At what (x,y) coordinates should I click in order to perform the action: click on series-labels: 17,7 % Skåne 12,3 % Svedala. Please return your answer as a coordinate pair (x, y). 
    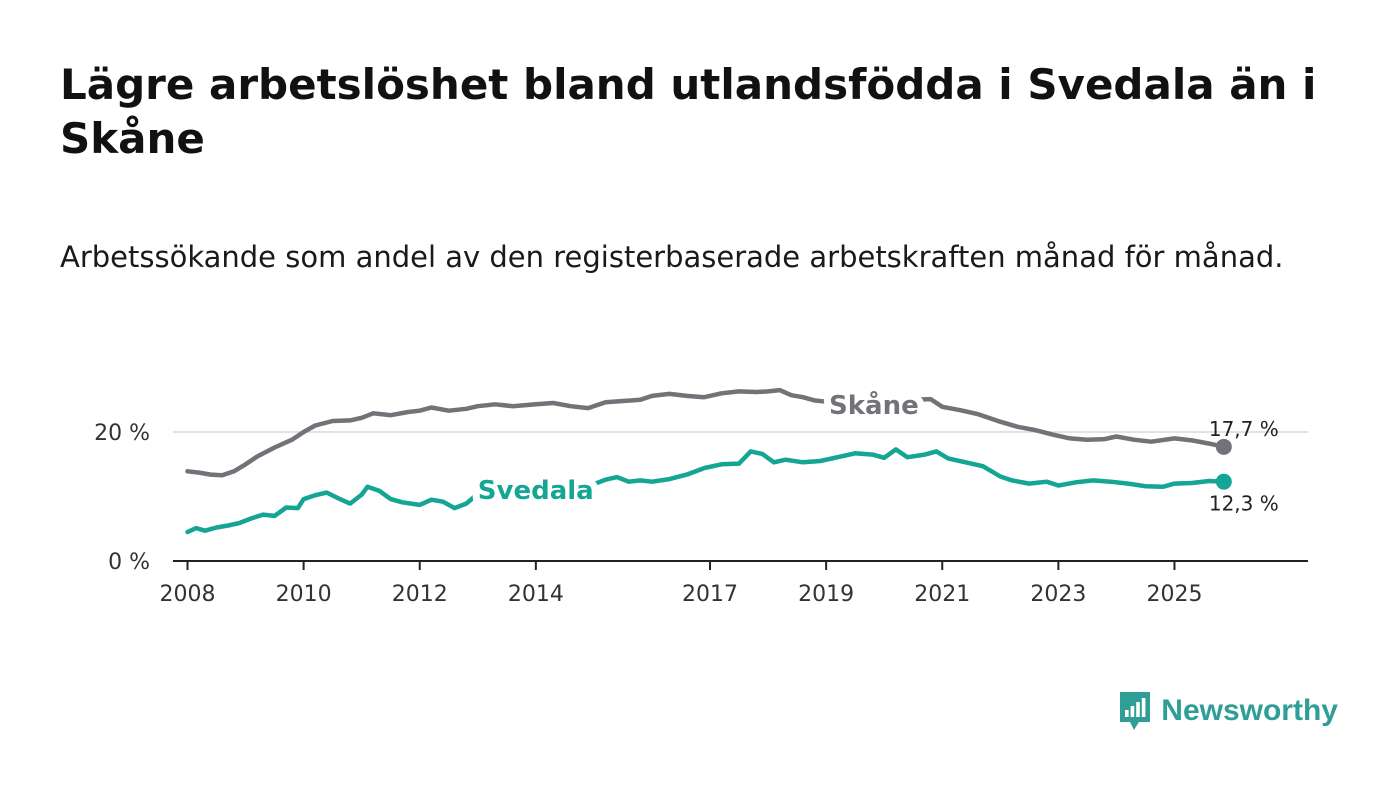
    Looking at the image, I should click on (875, 449).